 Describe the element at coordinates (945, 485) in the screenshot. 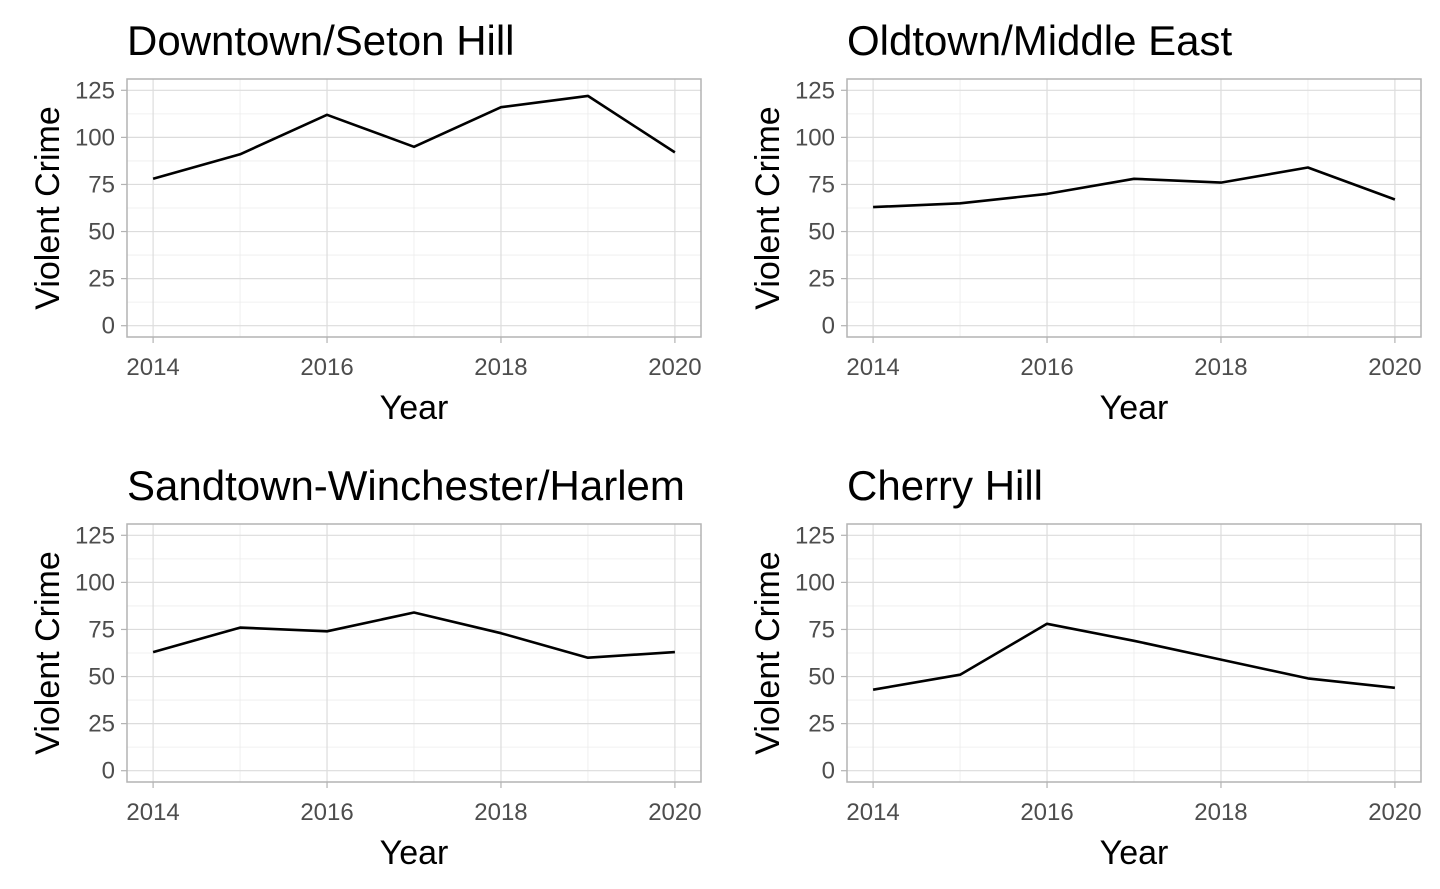

I see `panel-title: Cherry Hill` at that location.